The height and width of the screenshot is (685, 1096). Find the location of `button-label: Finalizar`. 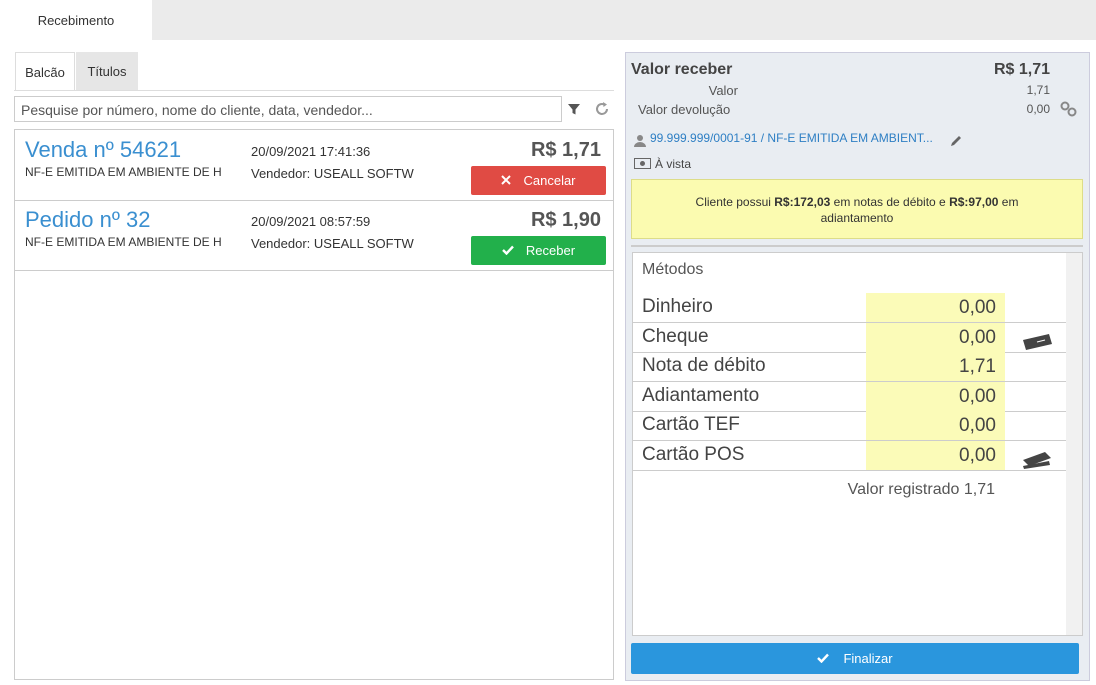

button-label: Finalizar is located at coordinates (868, 658).